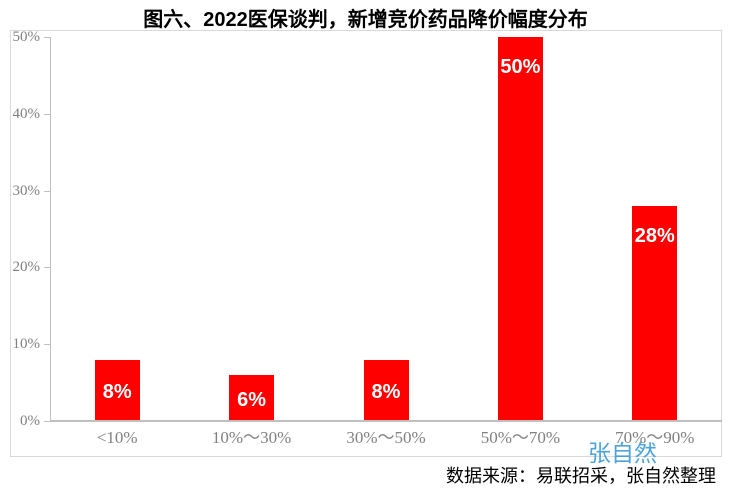 This screenshot has height=490, width=731. I want to click on y-tick-label: 10%, so click(26, 344).